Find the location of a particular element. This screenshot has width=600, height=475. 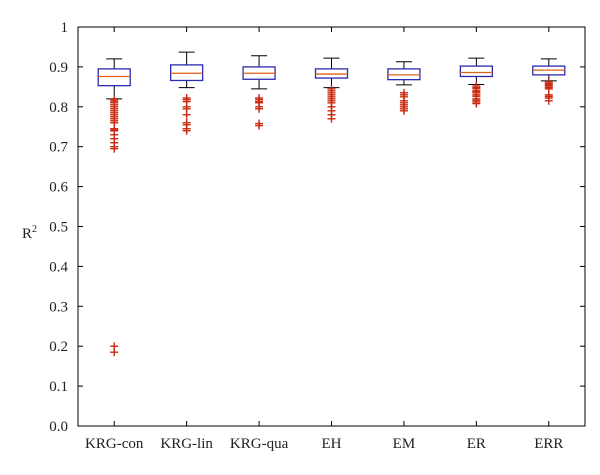

y-tick-label: 1 is located at coordinates (65, 28).